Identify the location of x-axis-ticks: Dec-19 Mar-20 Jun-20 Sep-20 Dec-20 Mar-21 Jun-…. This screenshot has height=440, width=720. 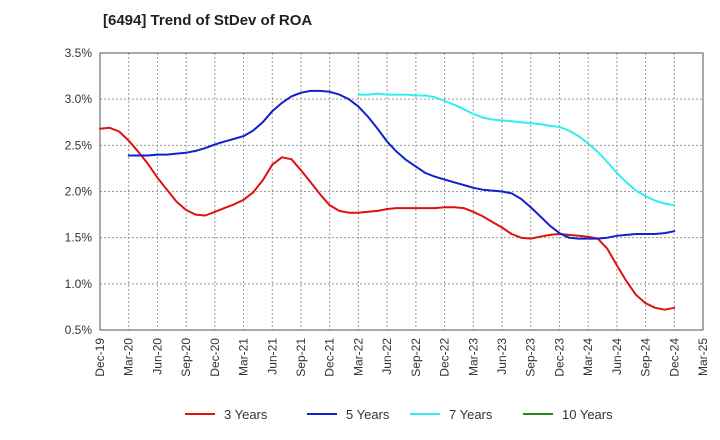
(401, 357).